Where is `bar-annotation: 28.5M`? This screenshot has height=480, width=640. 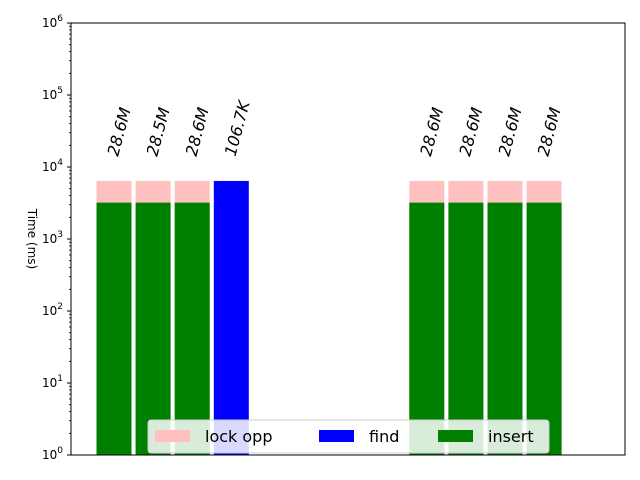
bar-annotation: 28.5M is located at coordinates (158, 131).